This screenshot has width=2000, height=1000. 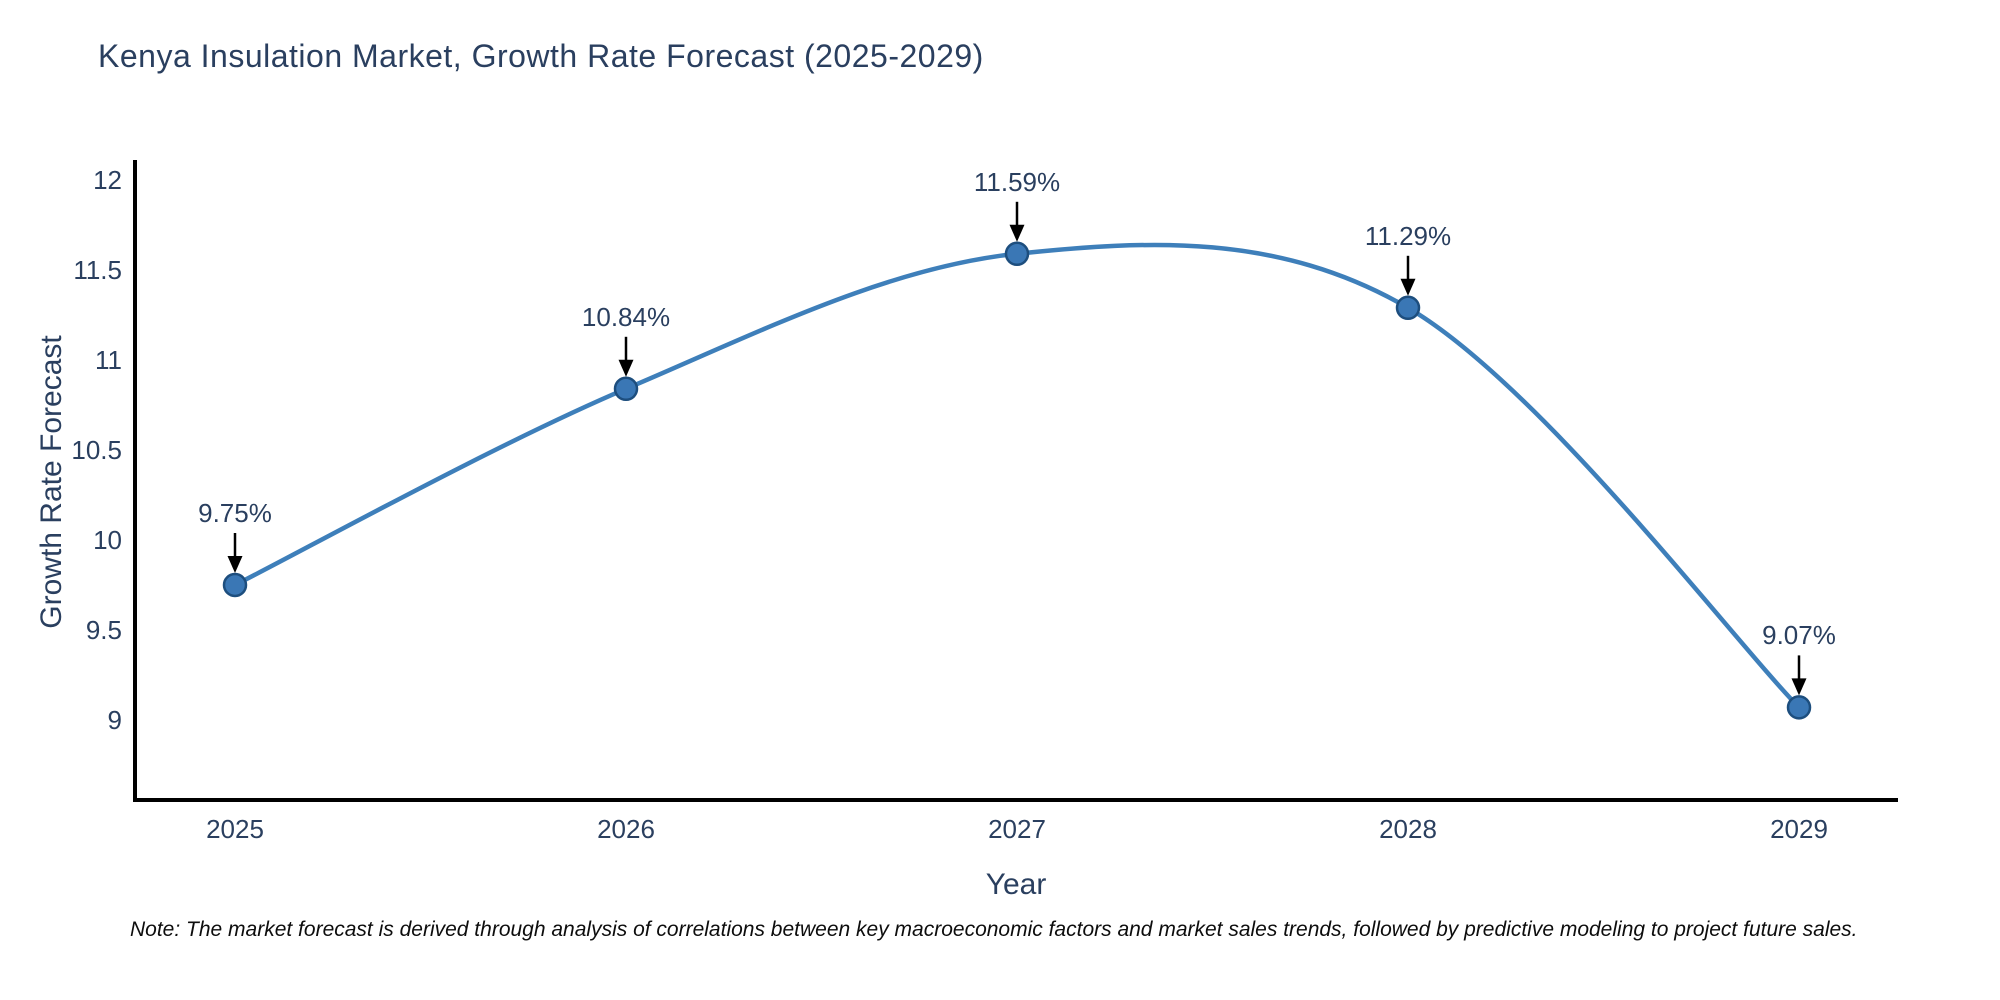 I want to click on y-tick-label: 10, so click(x=107, y=540).